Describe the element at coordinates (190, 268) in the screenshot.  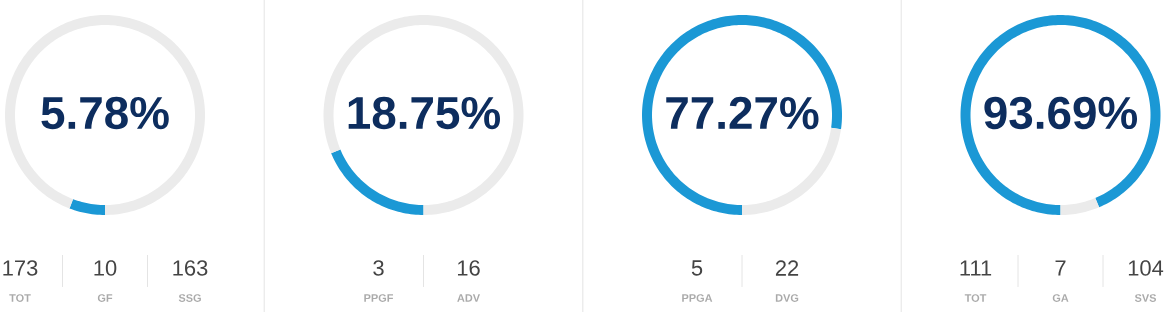
I see `text: 163` at that location.